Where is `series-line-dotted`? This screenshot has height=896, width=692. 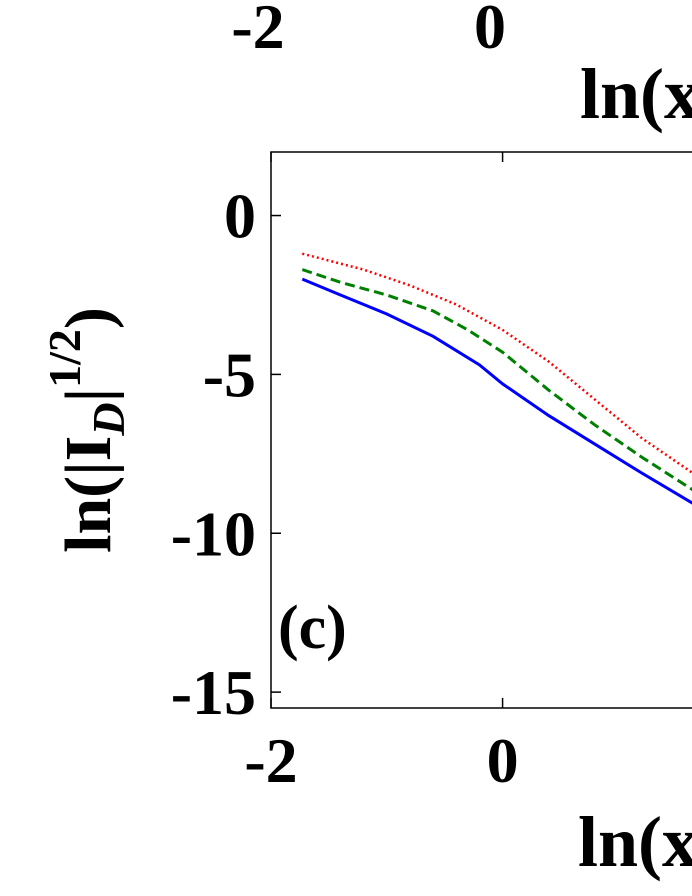
series-line-dotted is located at coordinates (496, 363).